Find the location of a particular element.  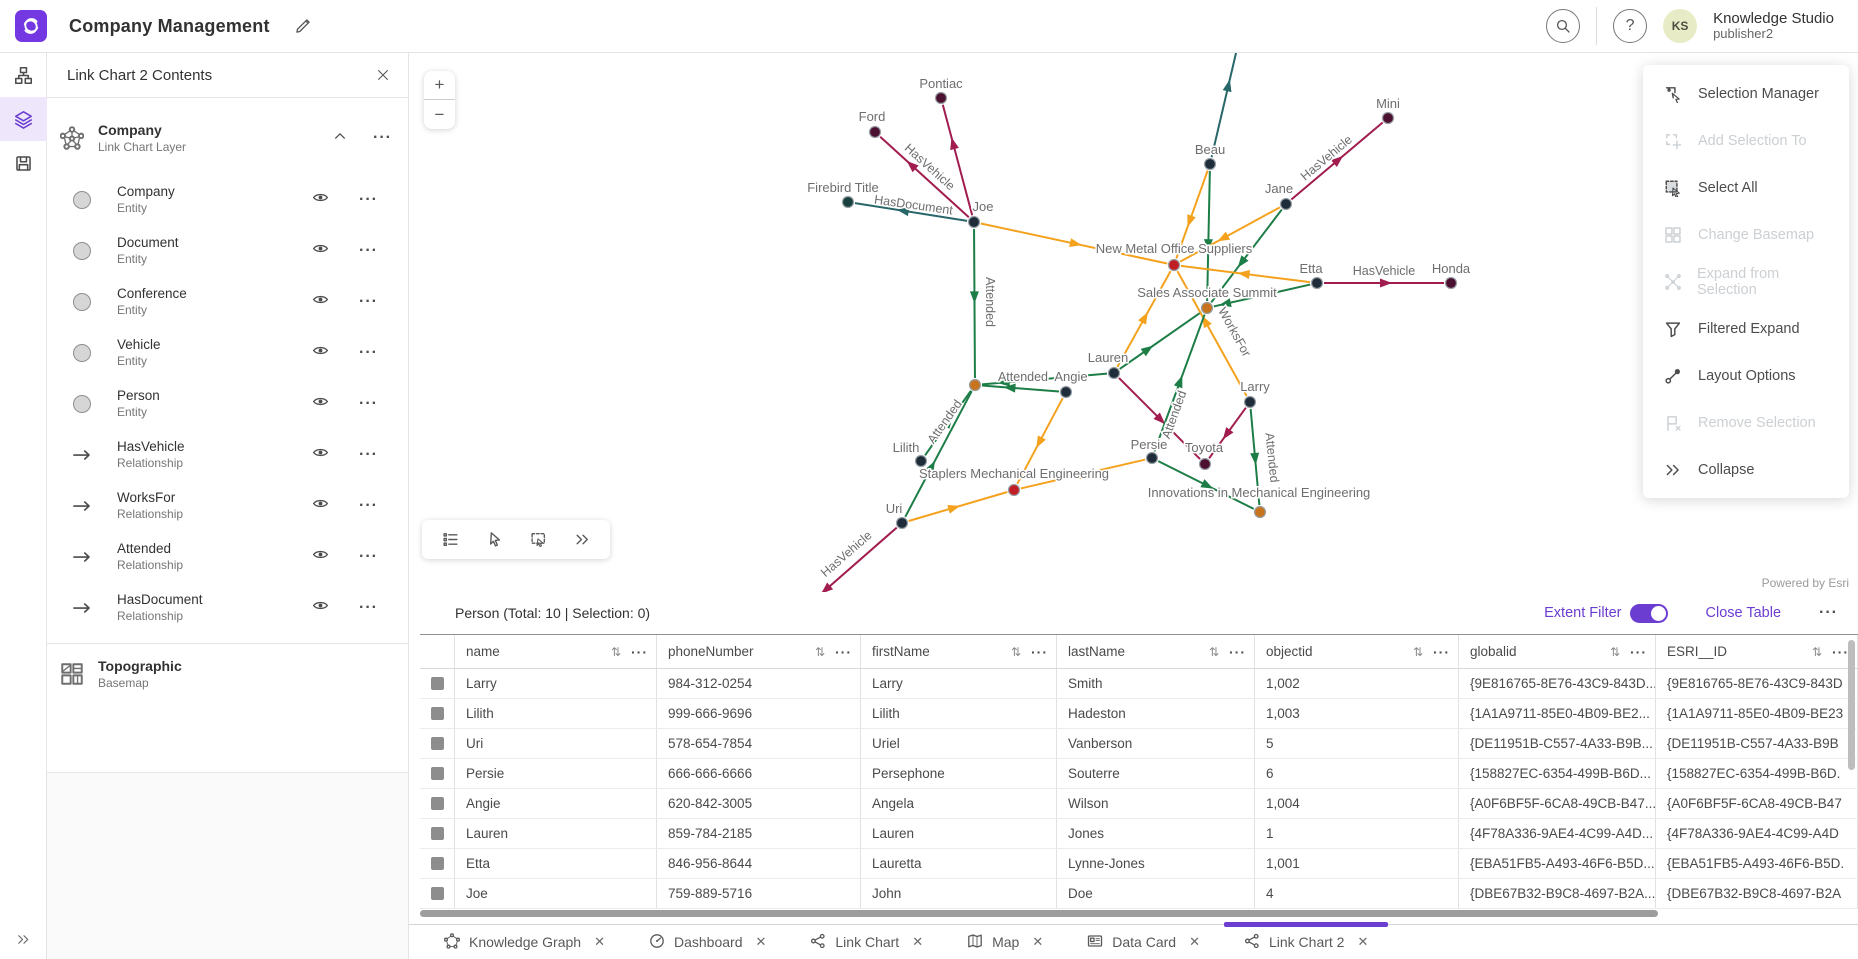

help-button: ? is located at coordinates (1630, 26).